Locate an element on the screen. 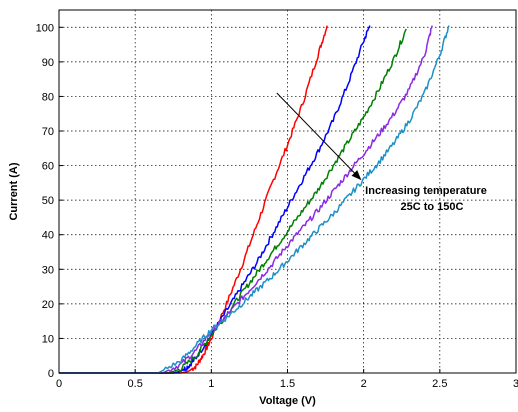  x-tick-label: 3 is located at coordinates (515, 384).